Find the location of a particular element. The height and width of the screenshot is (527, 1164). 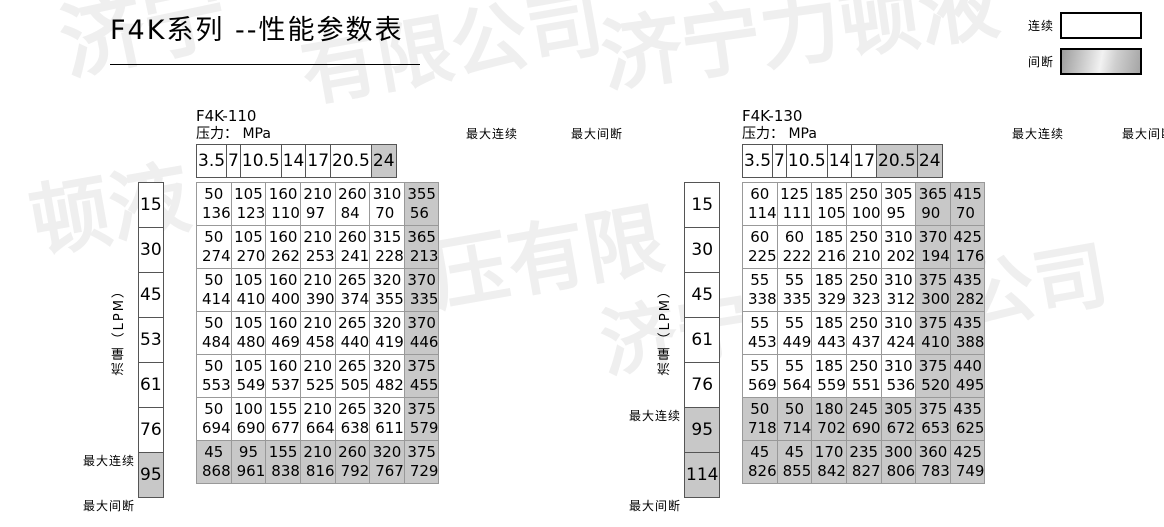

data-cell-inner: 95 961 is located at coordinates (249, 462).